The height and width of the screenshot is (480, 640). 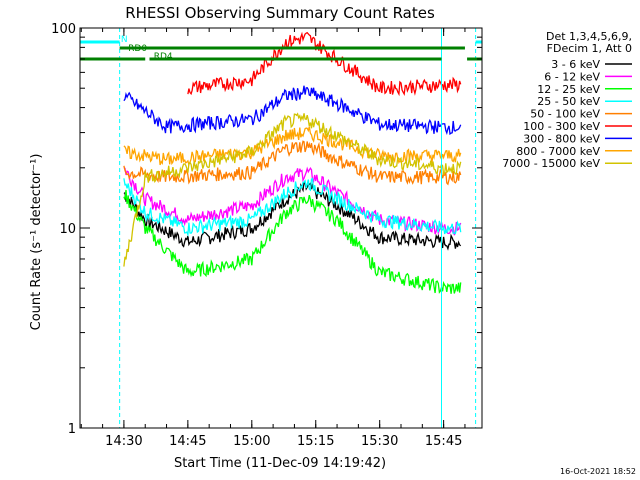 What do you see at coordinates (187, 441) in the screenshot?
I see `x-tick-label: 14:45` at bounding box center [187, 441].